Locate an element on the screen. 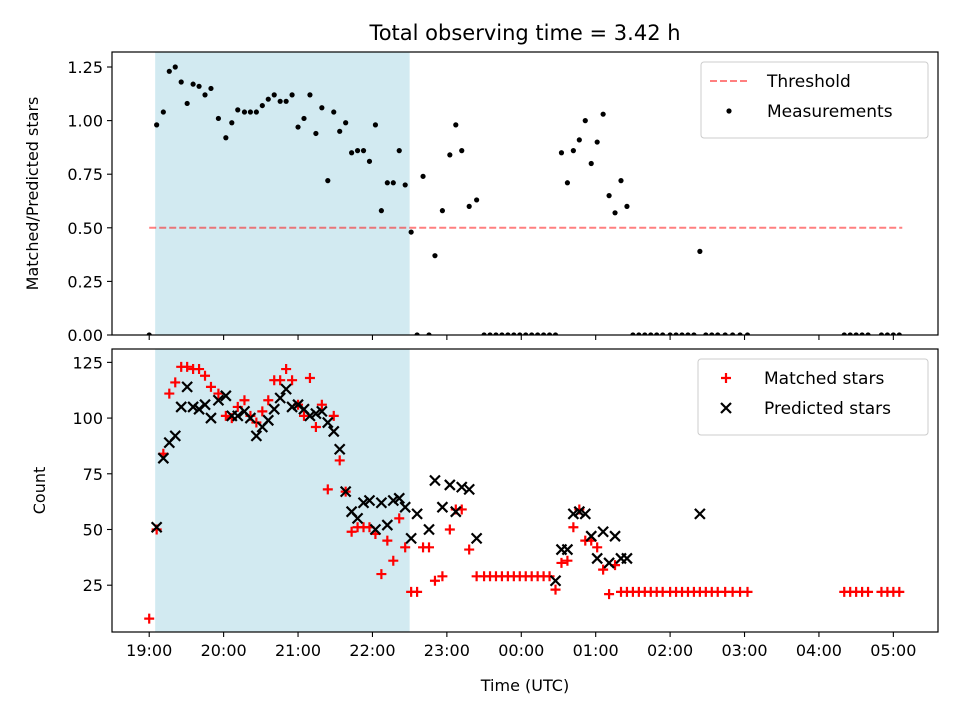  y-tick-label: 125 is located at coordinates (87, 362).